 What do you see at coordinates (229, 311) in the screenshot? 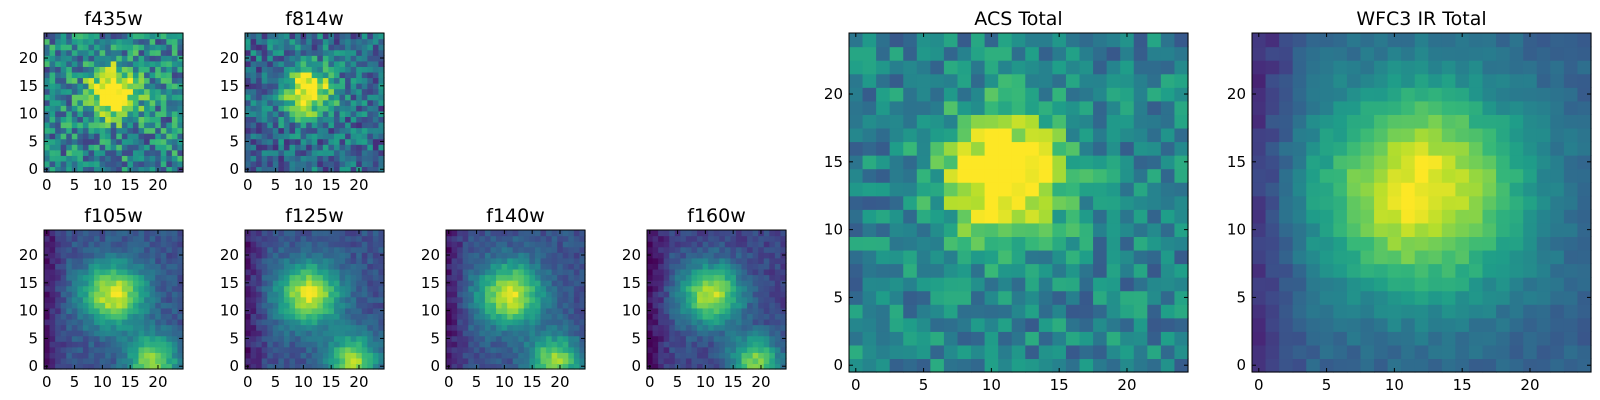
I see `y-tick-label: 10` at bounding box center [229, 311].